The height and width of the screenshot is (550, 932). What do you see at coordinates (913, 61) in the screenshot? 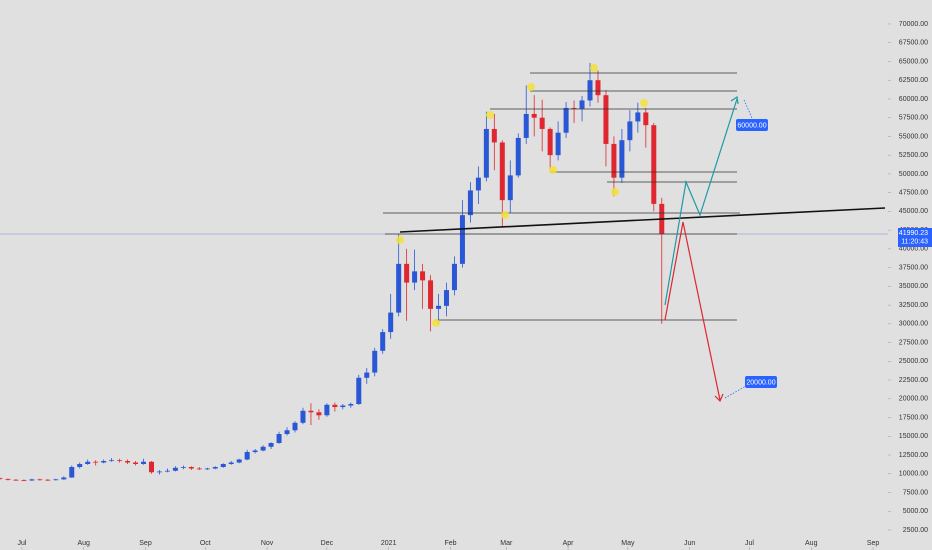
I see `y-tick-label: 65000.00` at bounding box center [913, 61].